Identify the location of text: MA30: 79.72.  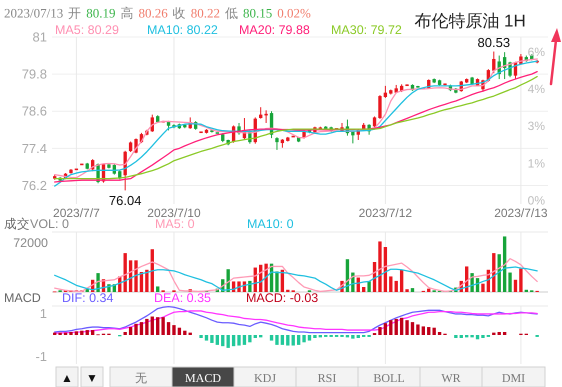
(366, 30).